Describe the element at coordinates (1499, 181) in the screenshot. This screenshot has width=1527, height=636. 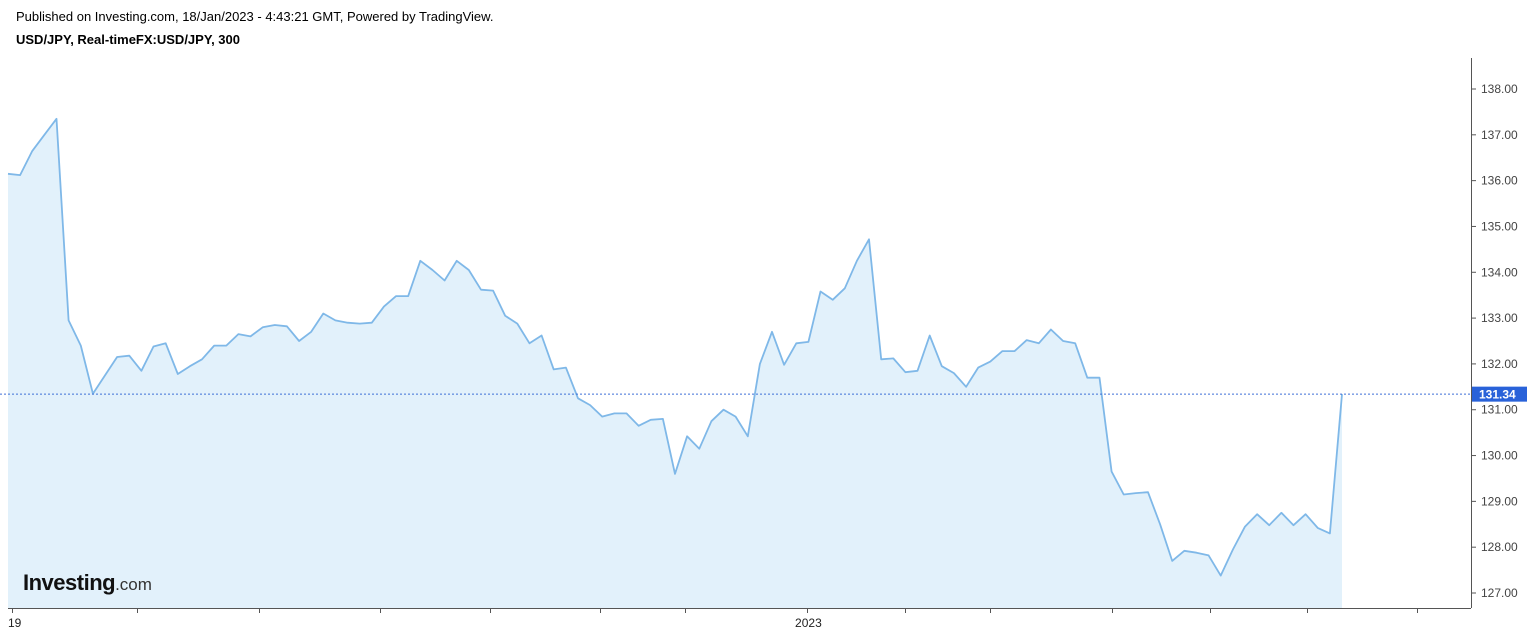
I see `y-tick-label: 136.00` at that location.